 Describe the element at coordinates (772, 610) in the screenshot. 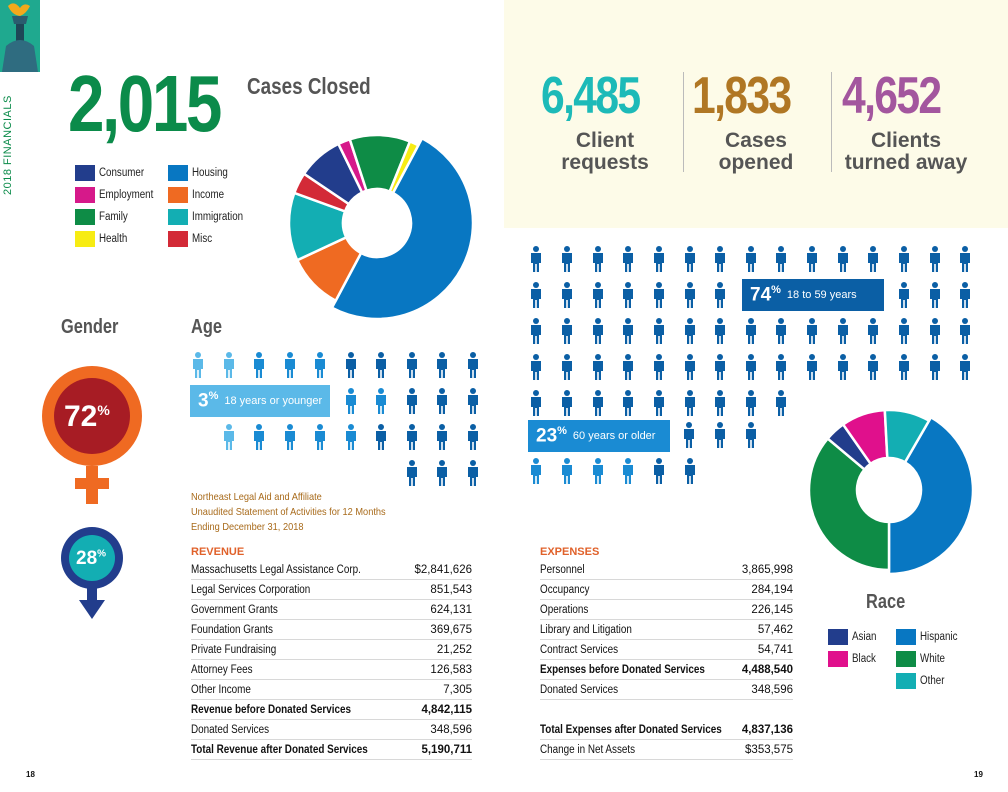

I see `row-value: 226,145` at that location.